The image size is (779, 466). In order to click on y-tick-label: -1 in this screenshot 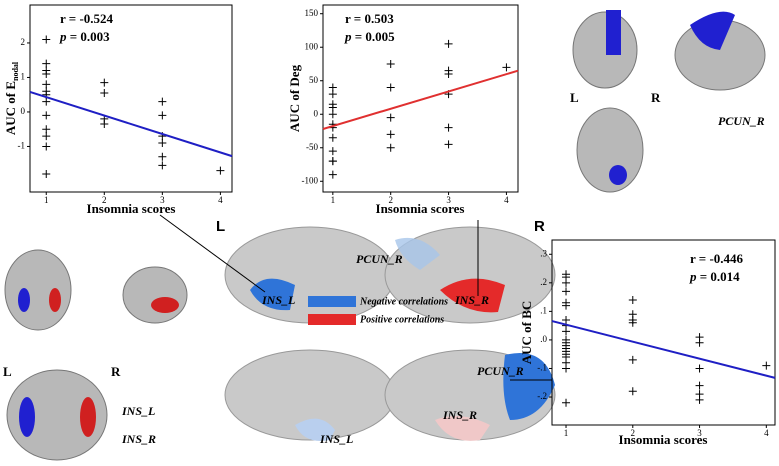, I will do `click(22, 146)`.